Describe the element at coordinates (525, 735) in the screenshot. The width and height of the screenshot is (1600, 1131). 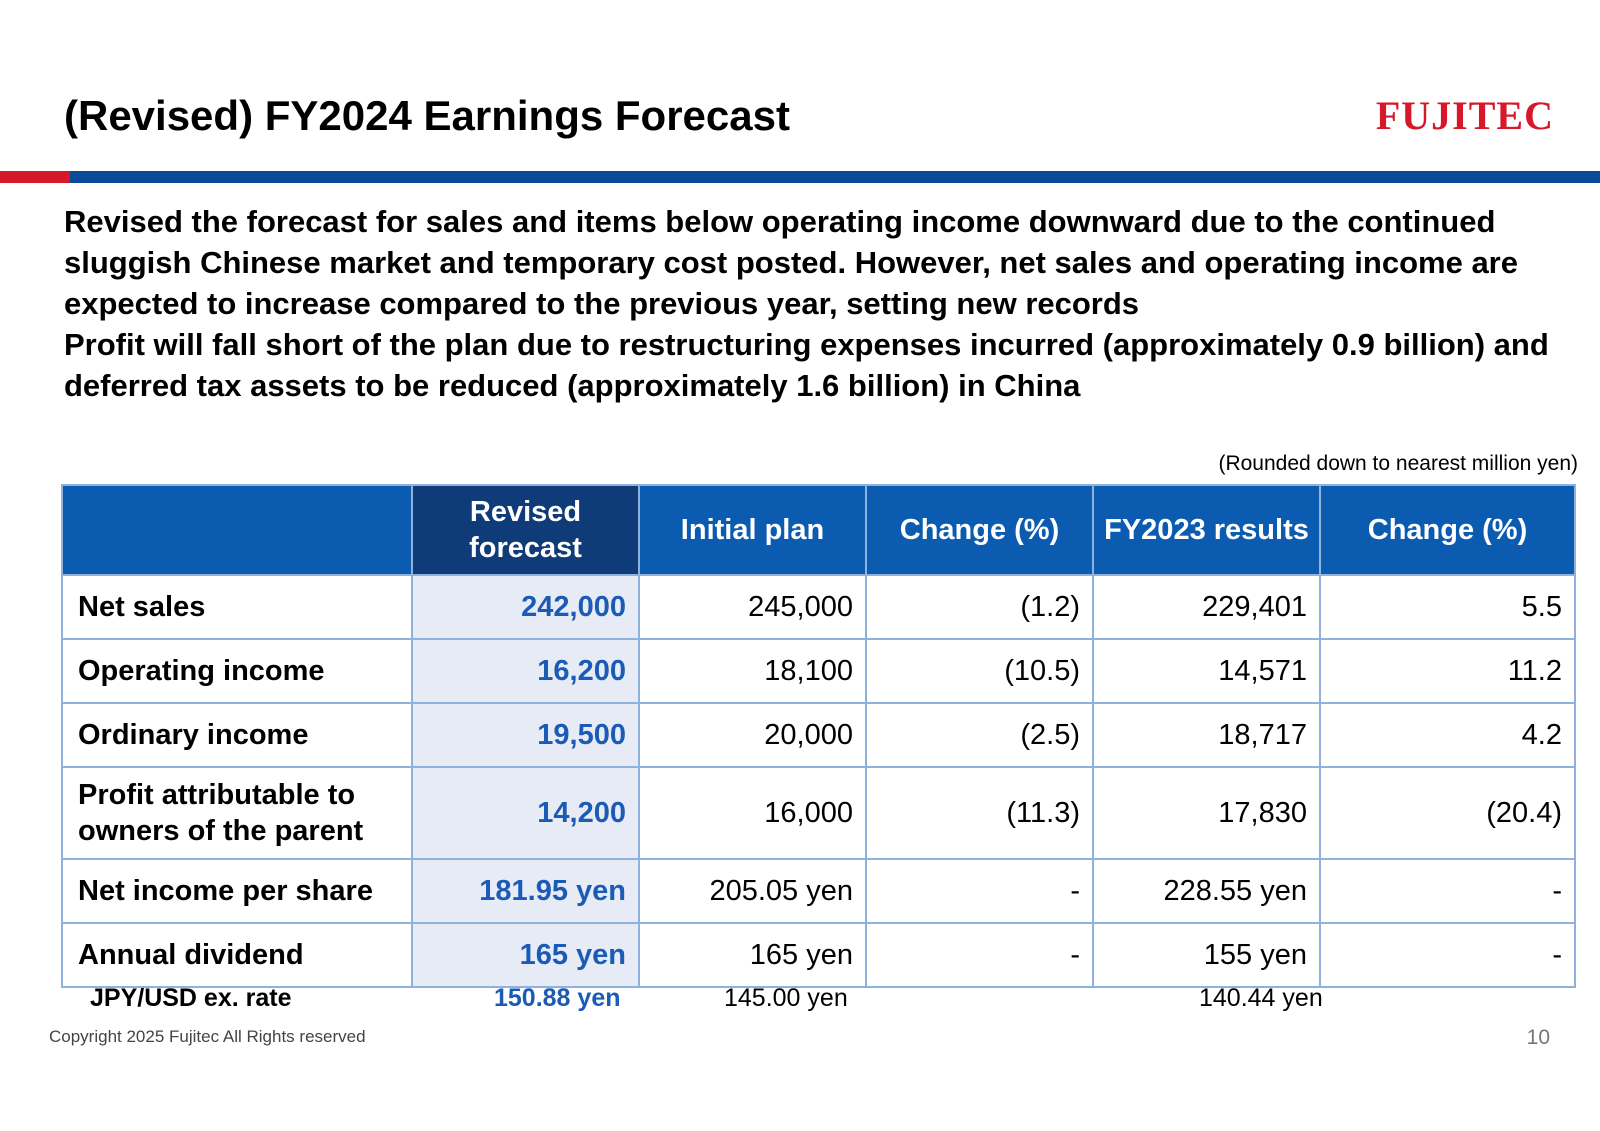
I see `revised-value: 19,500` at that location.